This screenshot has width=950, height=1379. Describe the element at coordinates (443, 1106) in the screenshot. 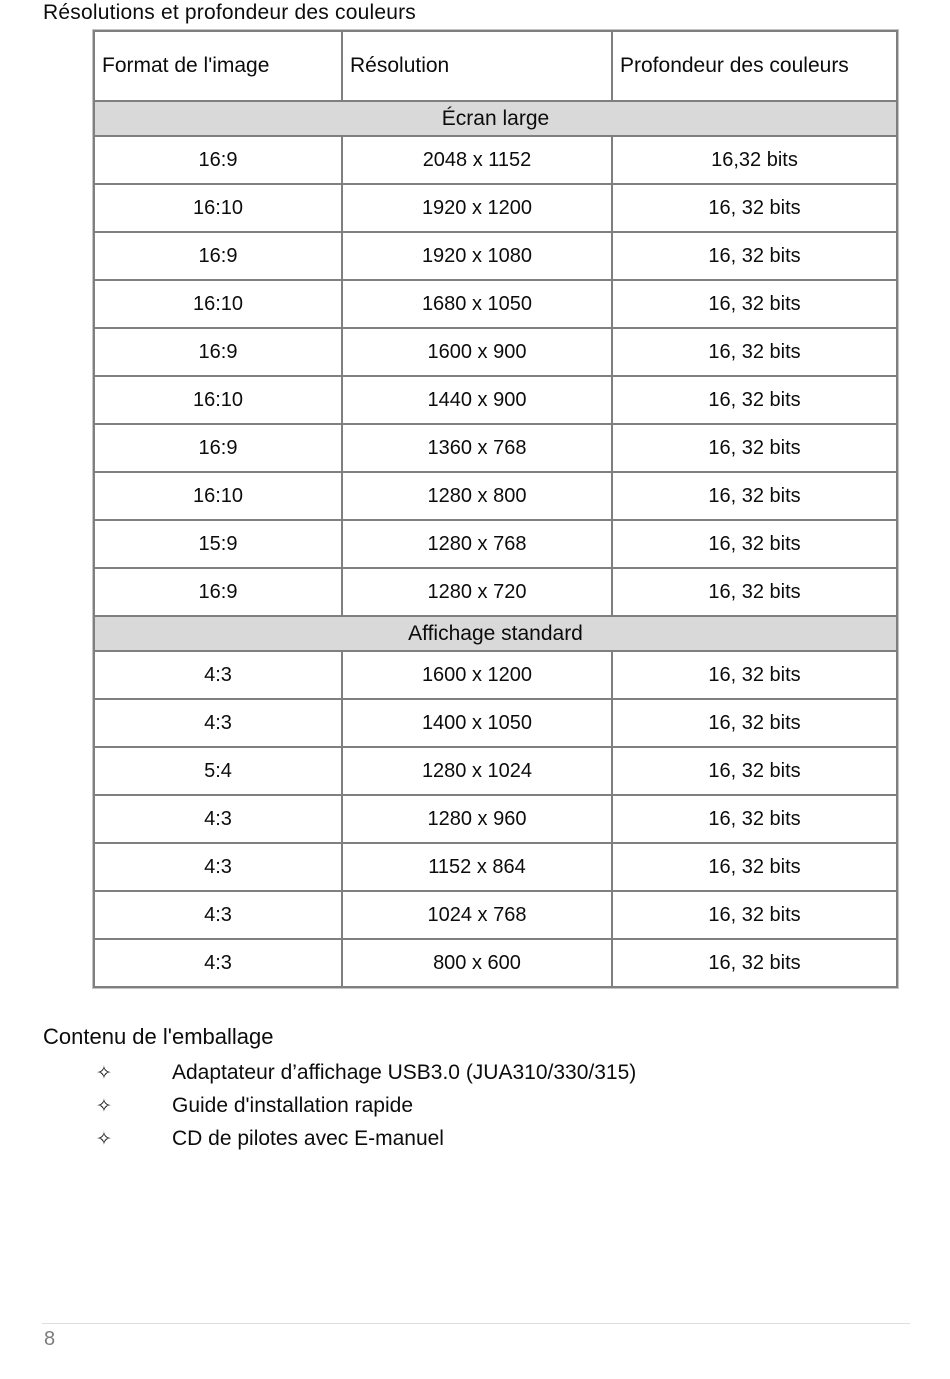

I see `list-item: ✧ Guide d'installation rapide` at that location.